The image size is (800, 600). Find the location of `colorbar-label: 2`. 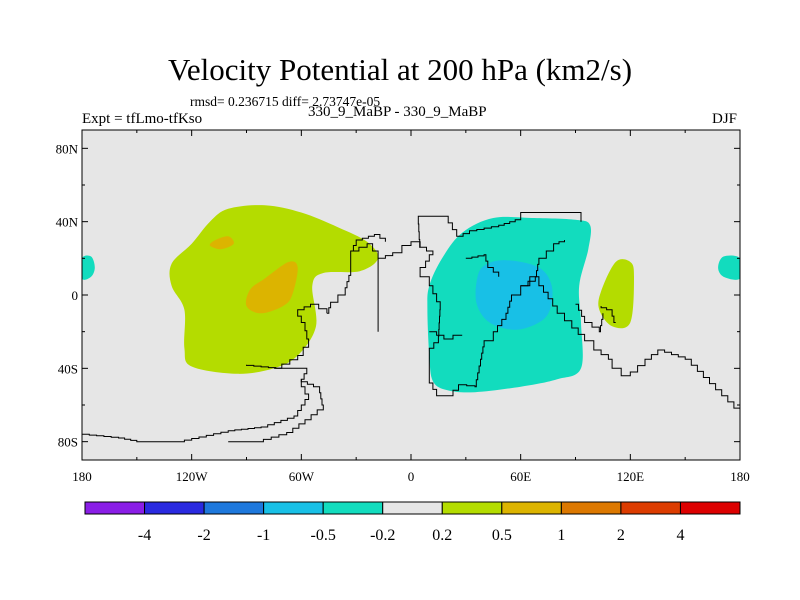

colorbar-label: 2 is located at coordinates (621, 535).